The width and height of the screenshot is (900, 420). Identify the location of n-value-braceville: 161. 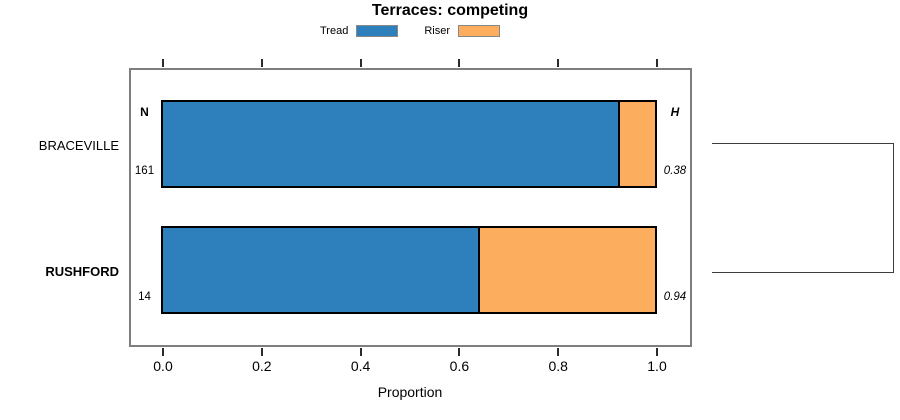
(144, 171).